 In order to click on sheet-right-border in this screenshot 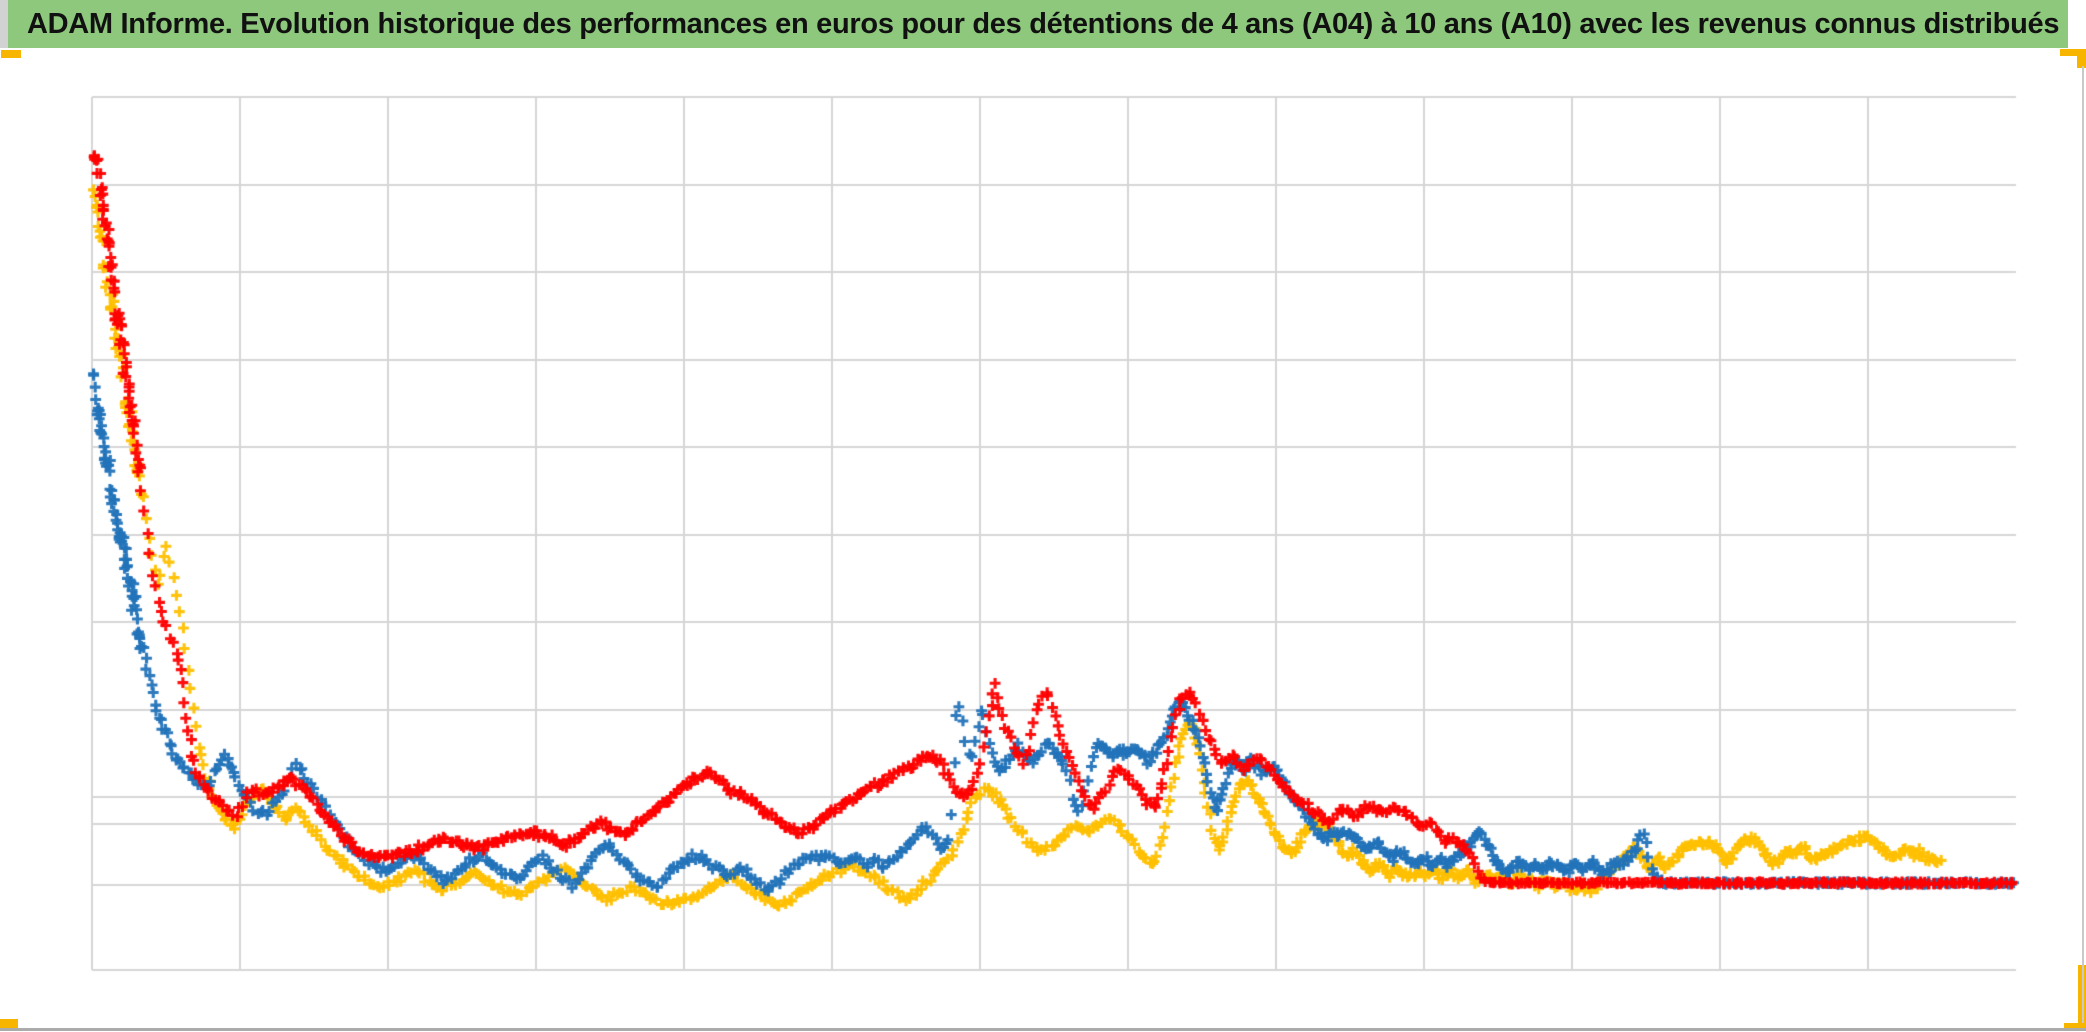, I will do `click(2083, 544)`.